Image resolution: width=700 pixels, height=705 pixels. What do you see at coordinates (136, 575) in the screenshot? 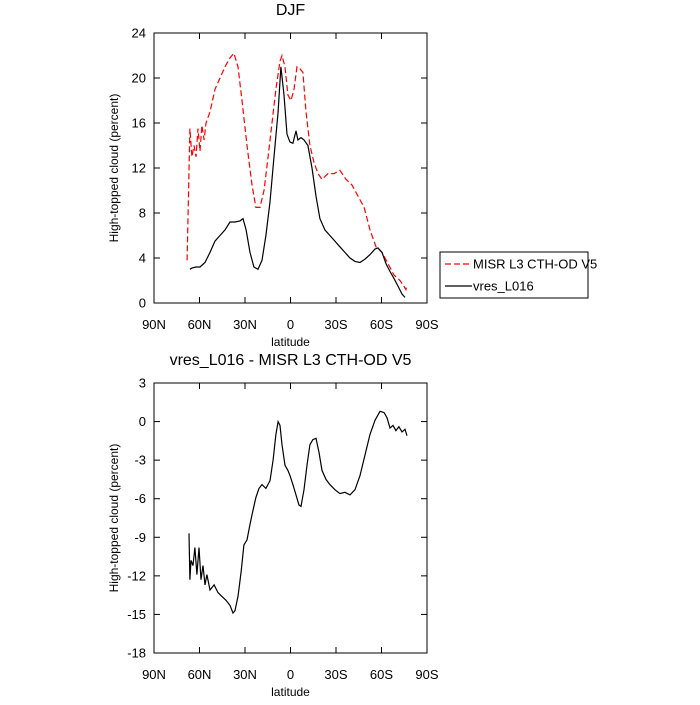
I see `y-tick-label: -12` at bounding box center [136, 575].